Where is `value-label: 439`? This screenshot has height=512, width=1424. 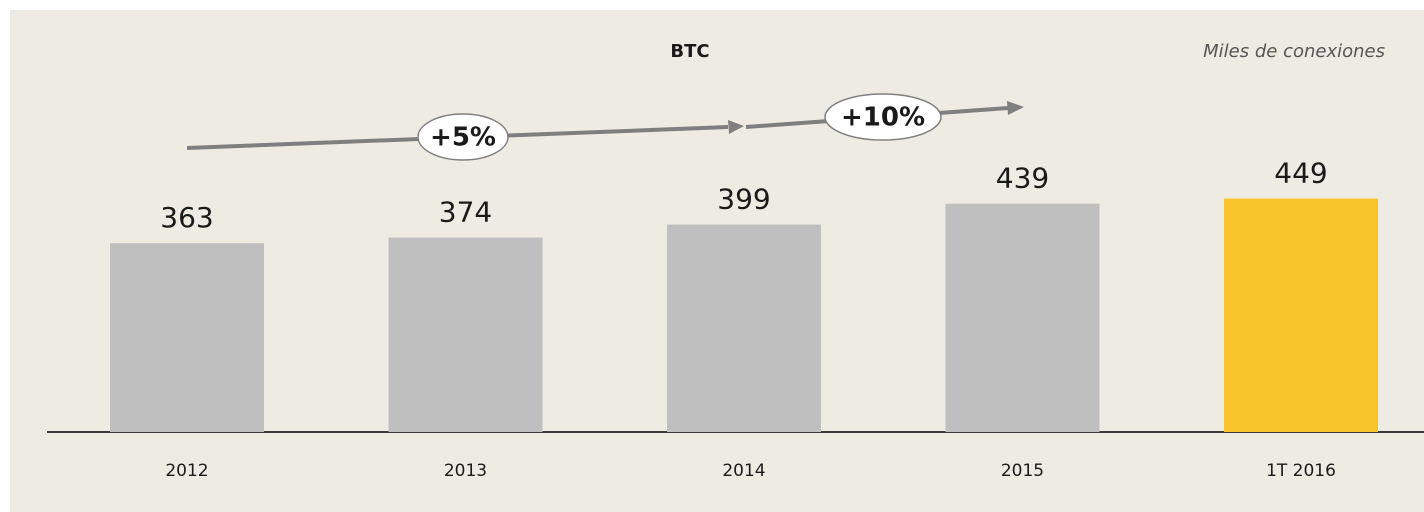
value-label: 439 is located at coordinates (1022, 178).